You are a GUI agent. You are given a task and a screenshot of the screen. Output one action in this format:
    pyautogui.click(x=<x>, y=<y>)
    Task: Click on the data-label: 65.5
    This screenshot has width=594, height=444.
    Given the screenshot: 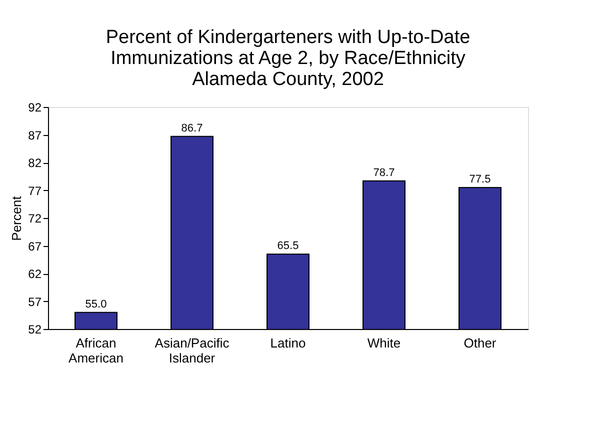 What is the action you would take?
    pyautogui.click(x=288, y=246)
    